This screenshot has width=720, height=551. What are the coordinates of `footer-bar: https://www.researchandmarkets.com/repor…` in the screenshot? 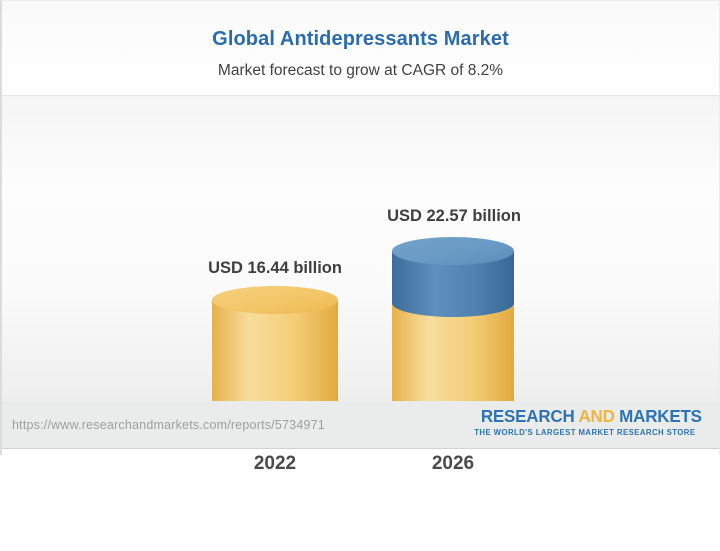 It's located at (360, 425).